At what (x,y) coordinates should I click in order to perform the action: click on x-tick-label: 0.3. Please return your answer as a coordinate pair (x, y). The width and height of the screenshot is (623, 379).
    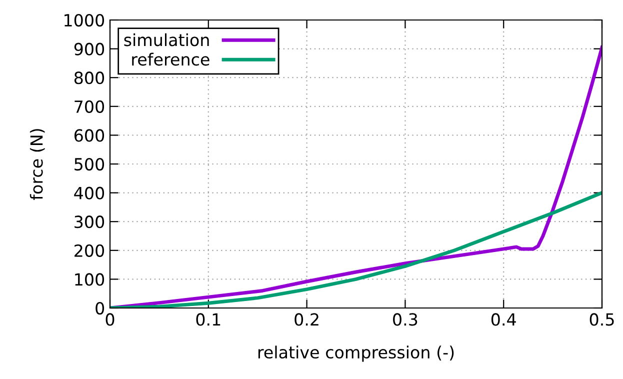
    Looking at the image, I should click on (405, 319).